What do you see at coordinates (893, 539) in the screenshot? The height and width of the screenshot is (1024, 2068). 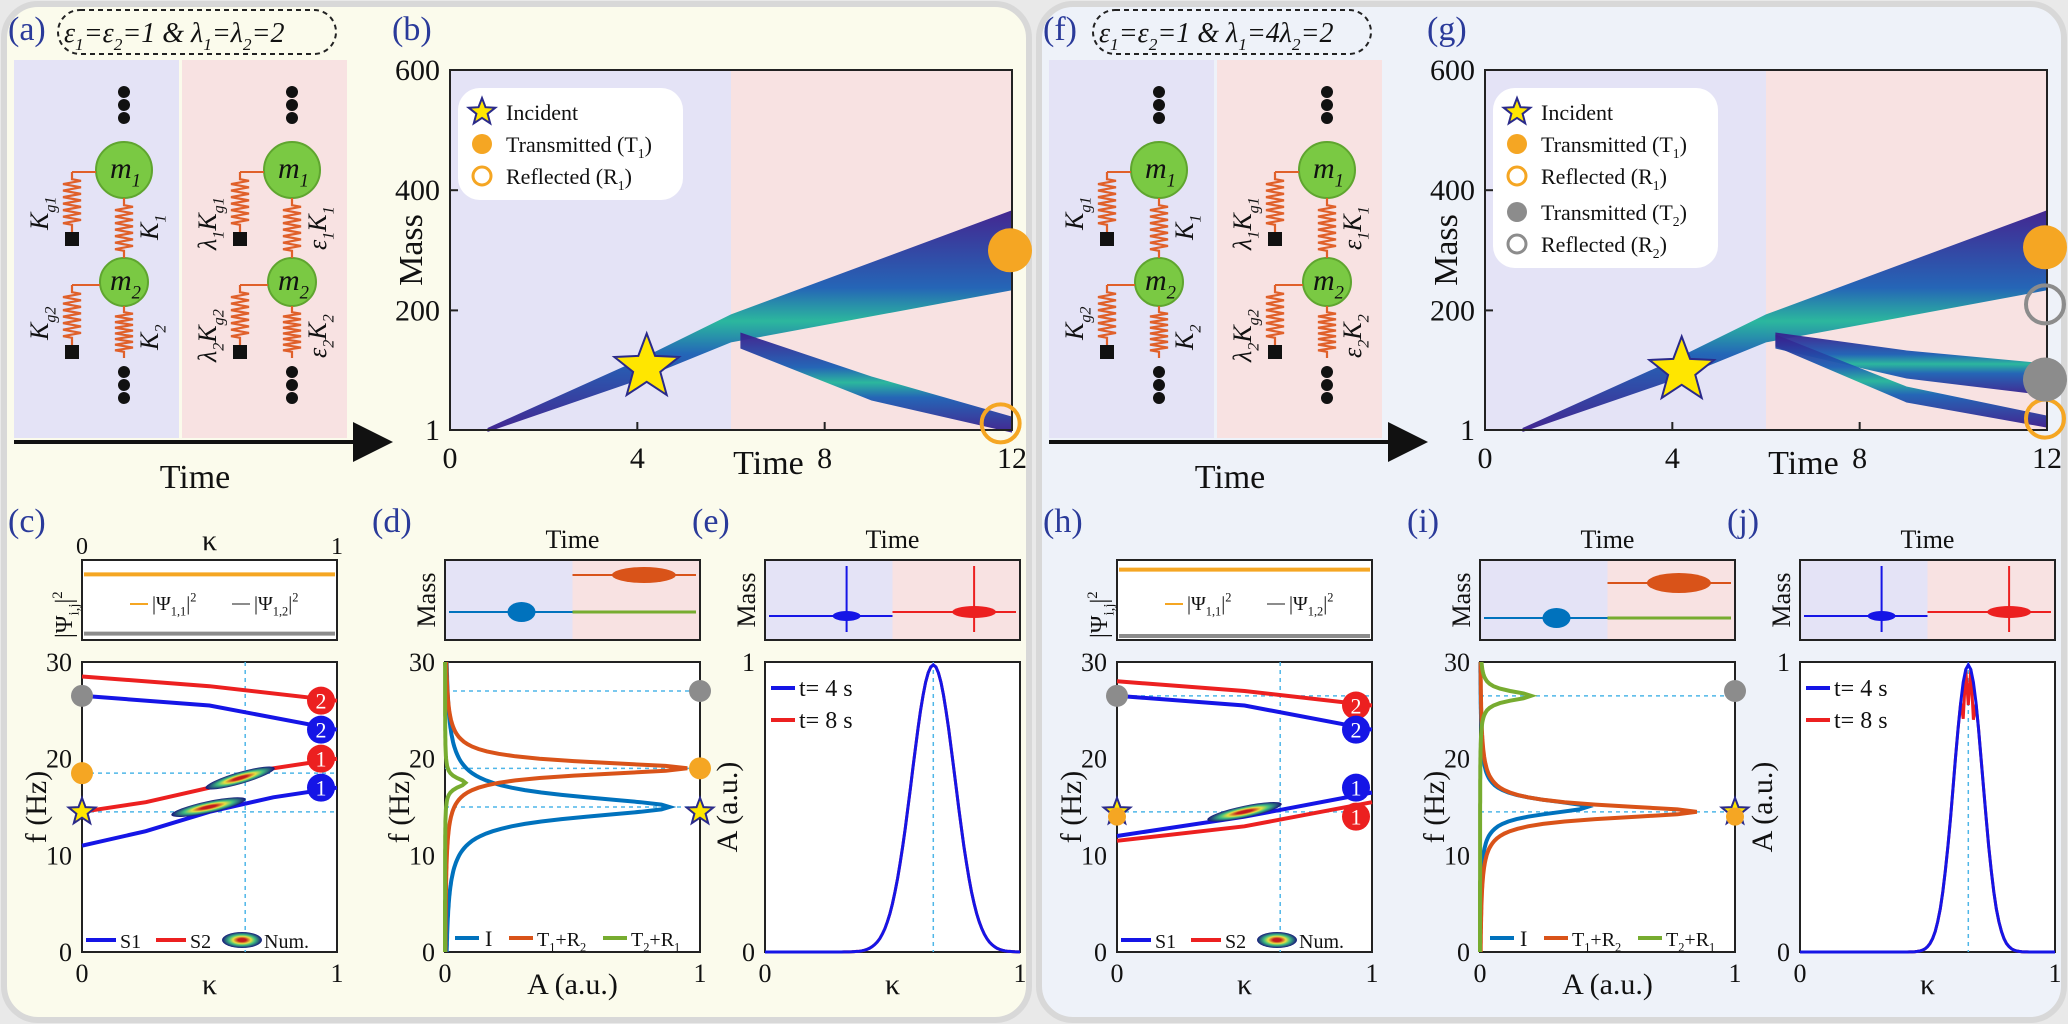 I see `strip-time-label: Time` at bounding box center [893, 539].